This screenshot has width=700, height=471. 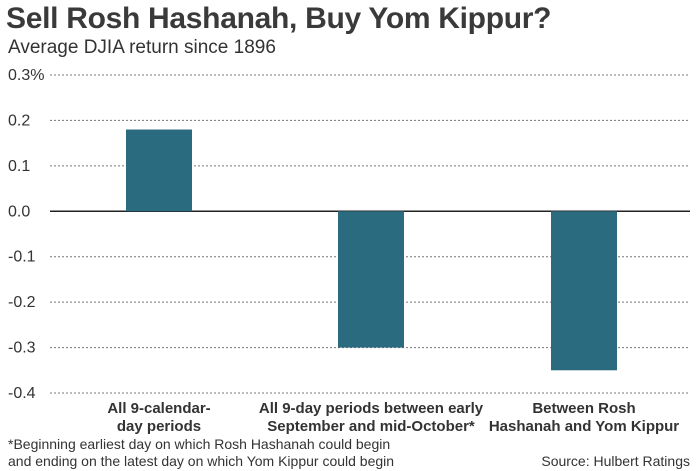 I want to click on x-tick-label: day periods, so click(x=159, y=426).